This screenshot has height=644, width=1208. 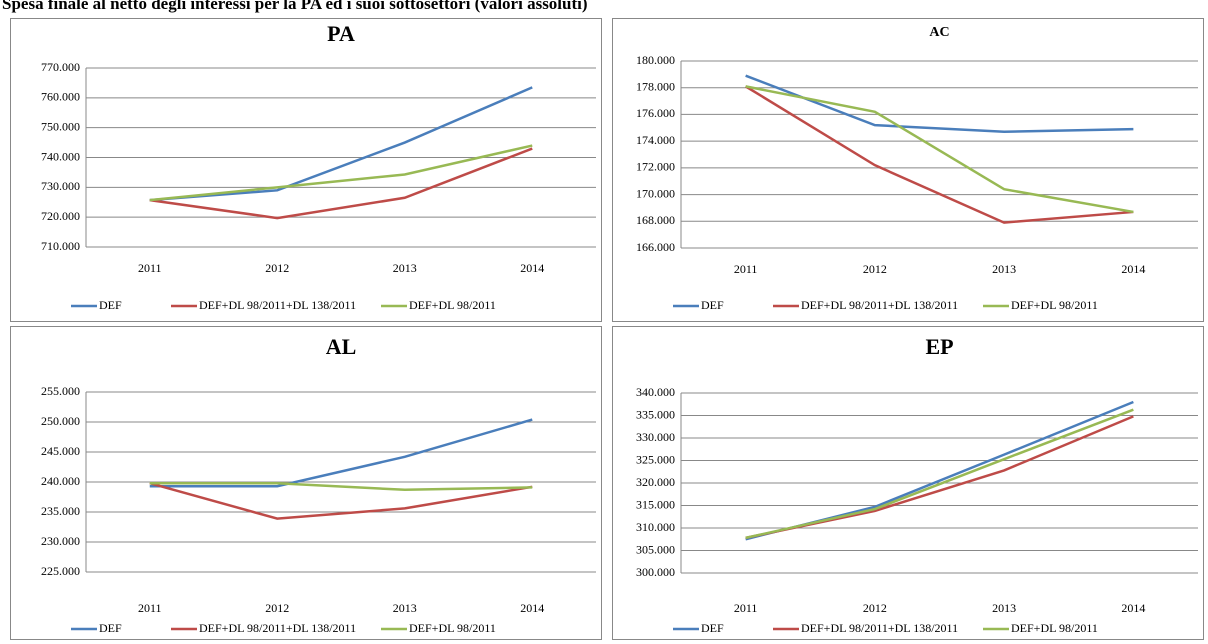 What do you see at coordinates (60, 541) in the screenshot?
I see `y-tick-label: 230.000` at bounding box center [60, 541].